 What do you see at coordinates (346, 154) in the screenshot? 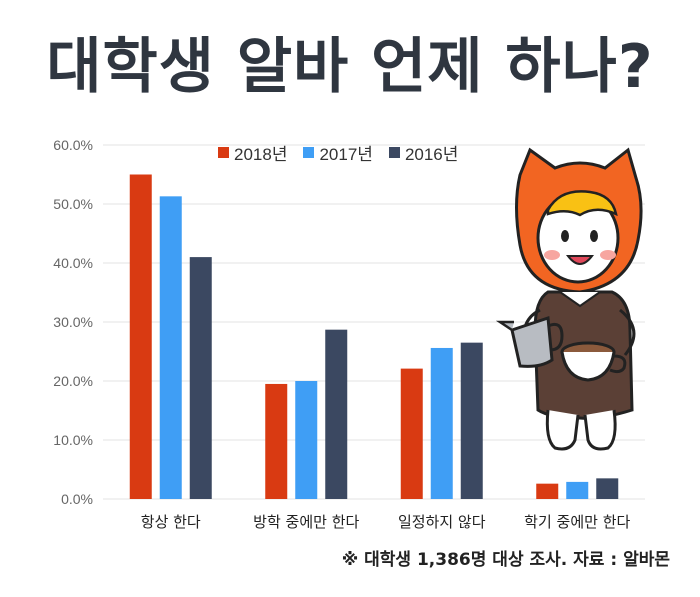
I see `legend-label-2017: 2017년` at bounding box center [346, 154].